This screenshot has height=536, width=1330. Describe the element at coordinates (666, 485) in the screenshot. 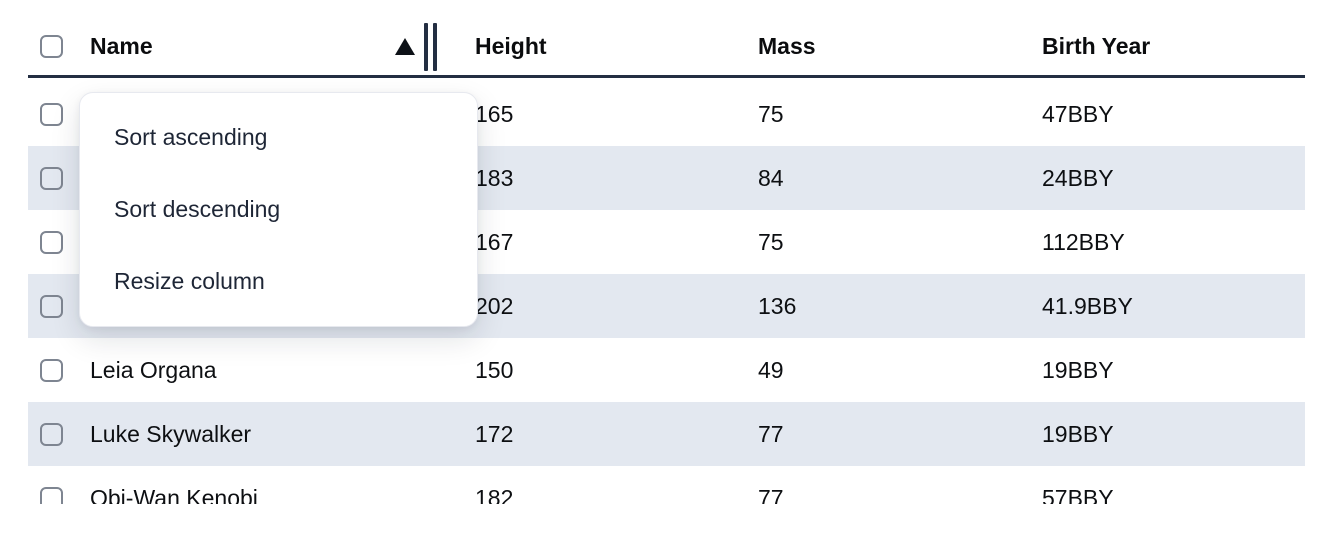

I see `table-row: Obi-Wan Kenobi 182 77 57BBY` at that location.